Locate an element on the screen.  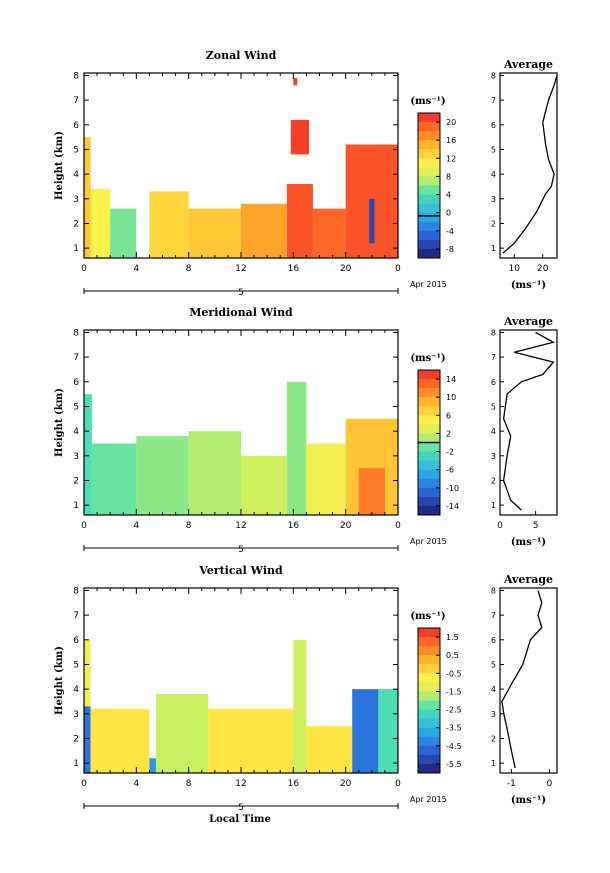
colorbar-tick-label: 2 is located at coordinates (448, 433).